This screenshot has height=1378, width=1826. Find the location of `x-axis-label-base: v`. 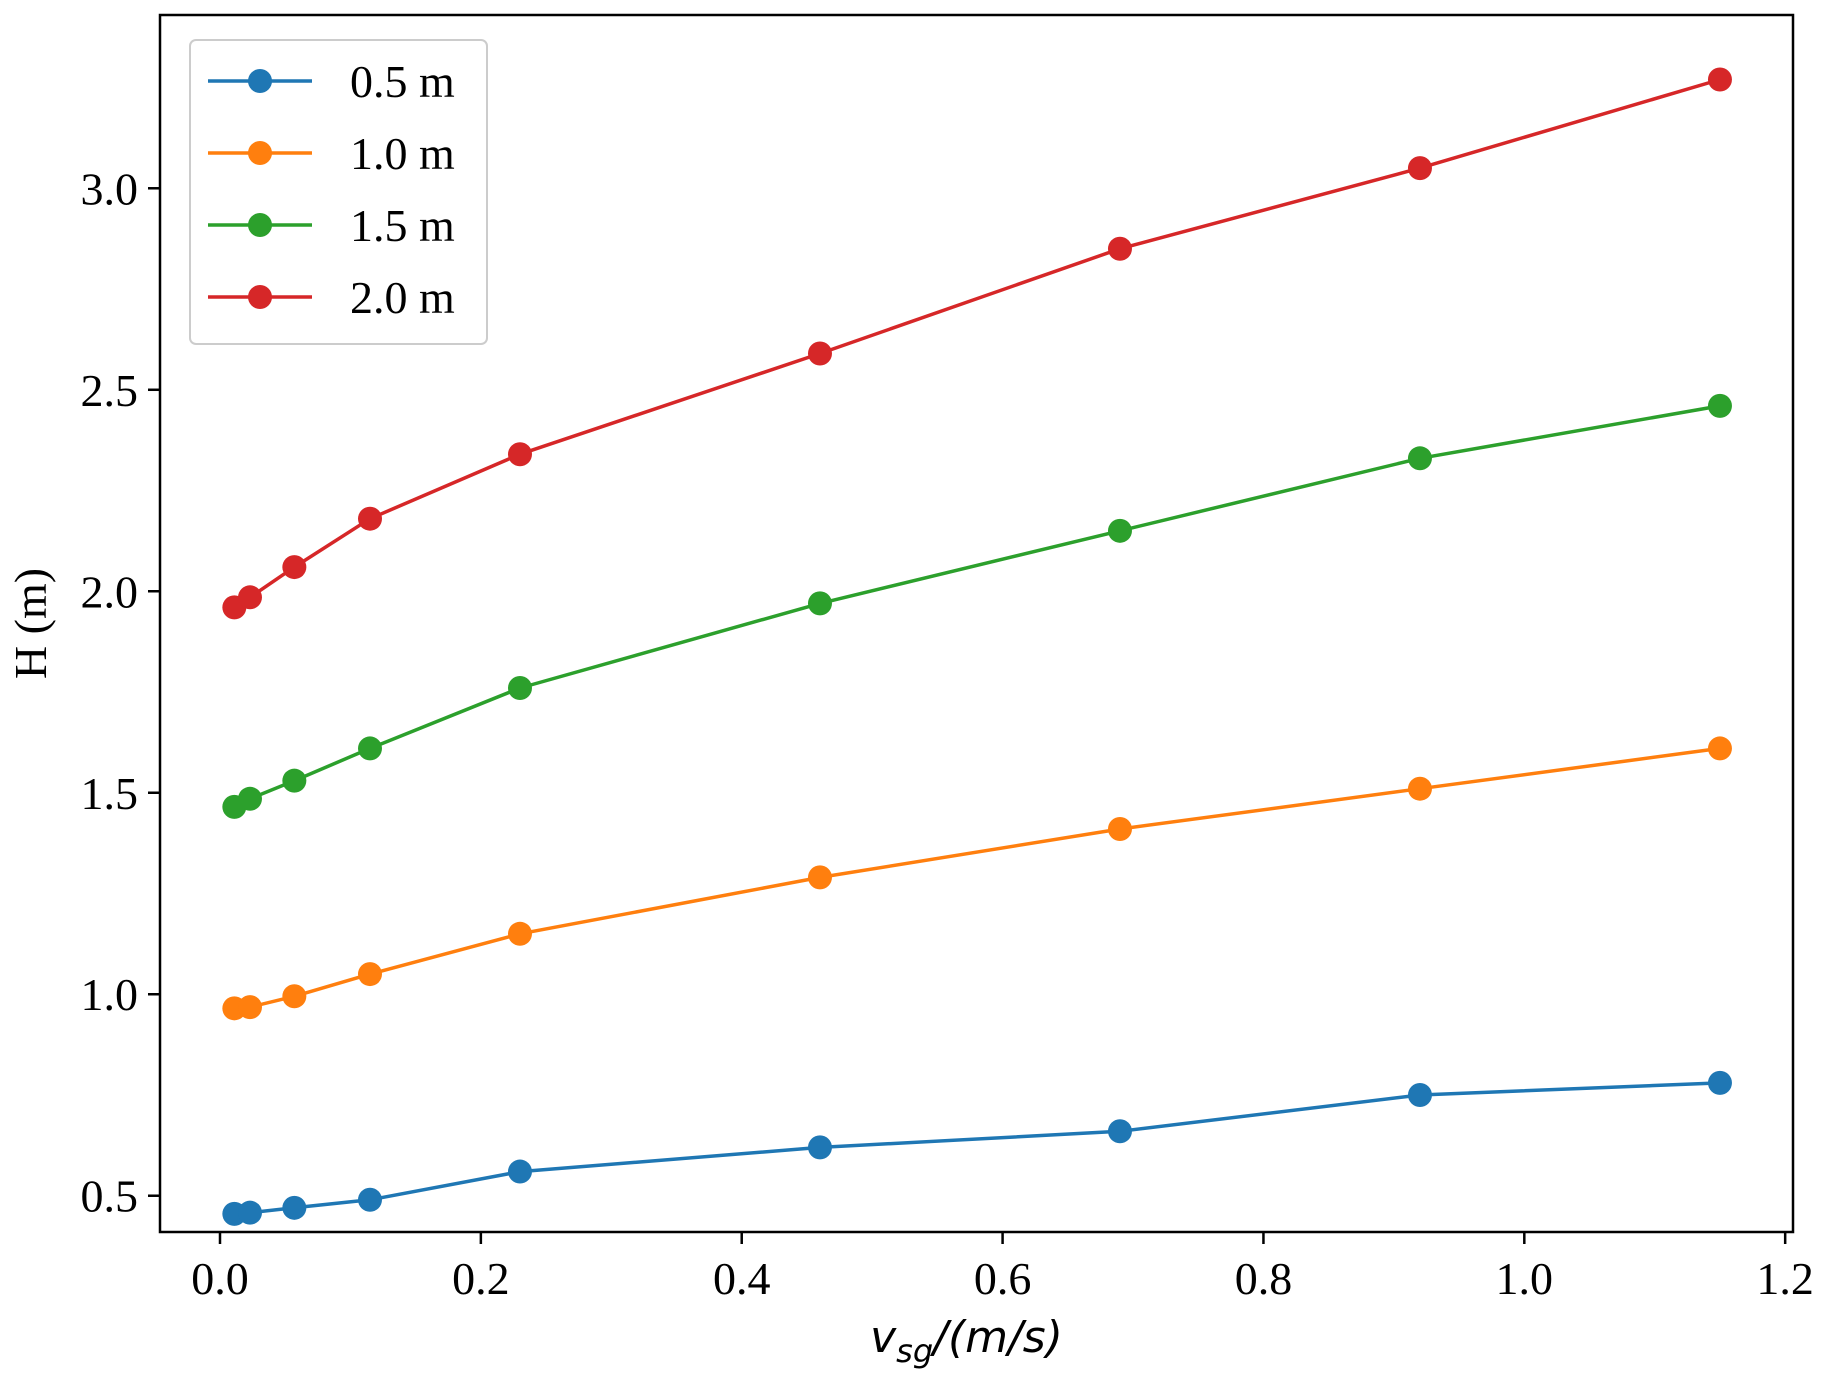

x-axis-label-base: v is located at coordinates (883, 1337).